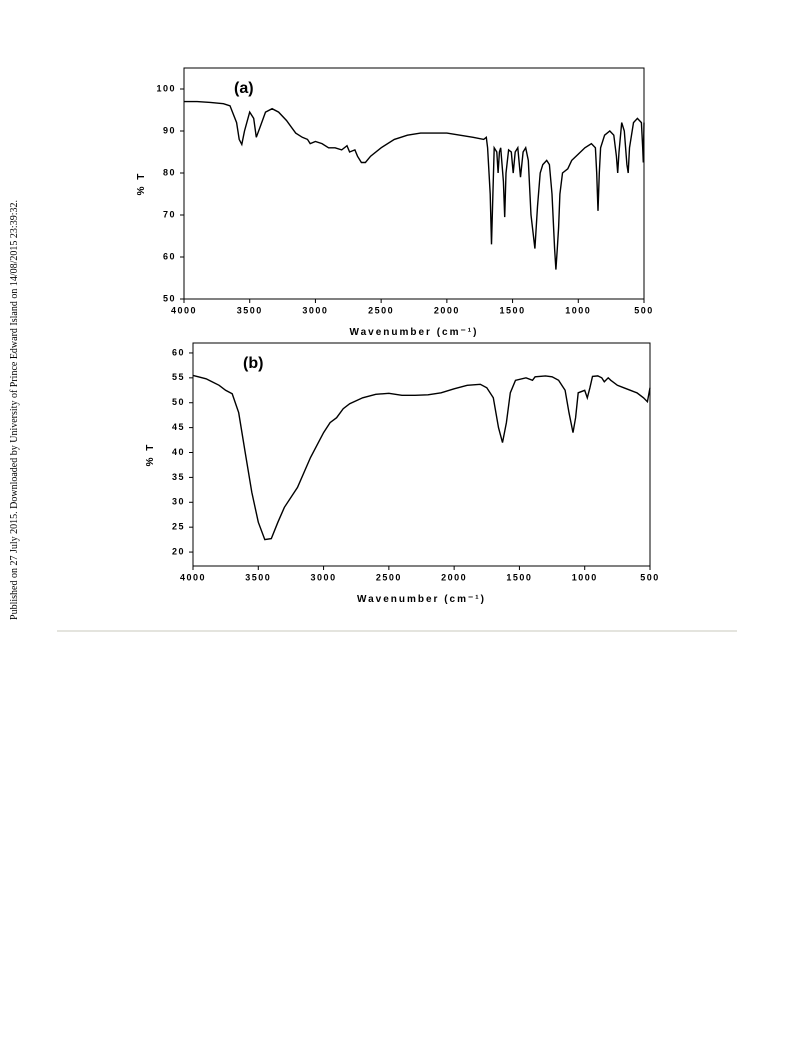  What do you see at coordinates (178, 477) in the screenshot?
I see `y-tick-label: 35` at bounding box center [178, 477].